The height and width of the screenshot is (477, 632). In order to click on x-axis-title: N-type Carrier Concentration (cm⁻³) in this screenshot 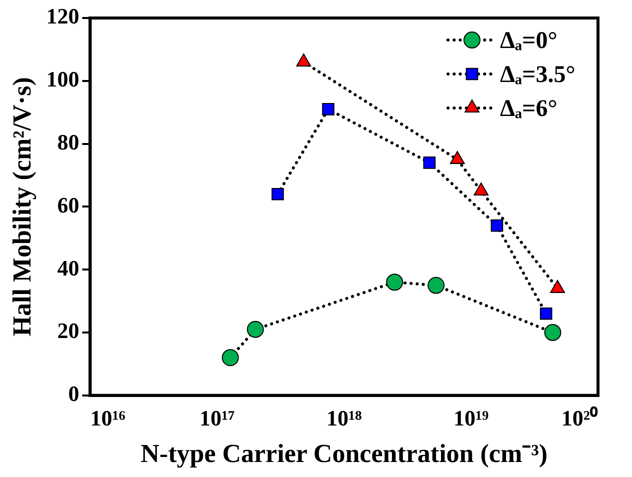, I will do `click(344, 453)`.